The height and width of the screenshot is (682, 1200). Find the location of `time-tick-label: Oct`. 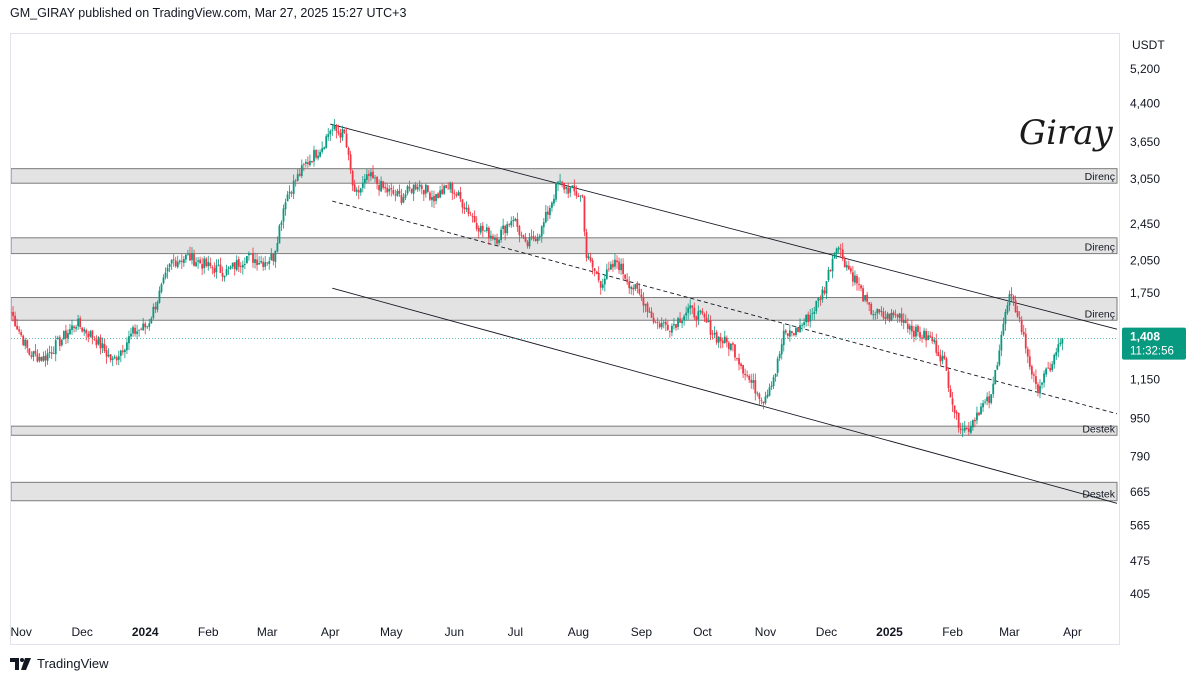

time-tick-label: Oct is located at coordinates (702, 632).